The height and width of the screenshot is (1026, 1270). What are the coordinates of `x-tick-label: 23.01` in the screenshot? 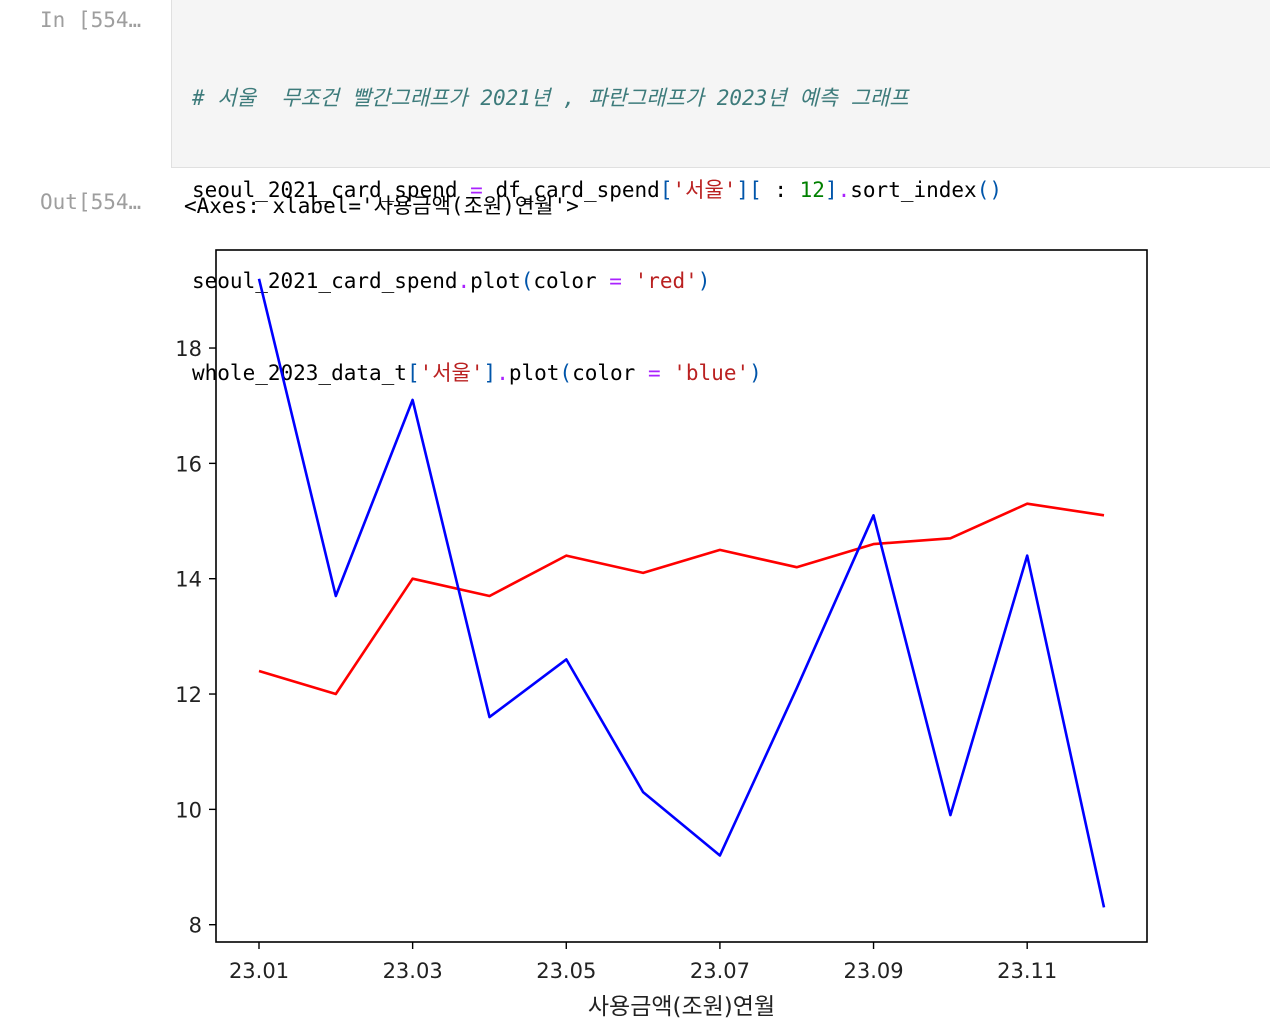 It's located at (259, 971).